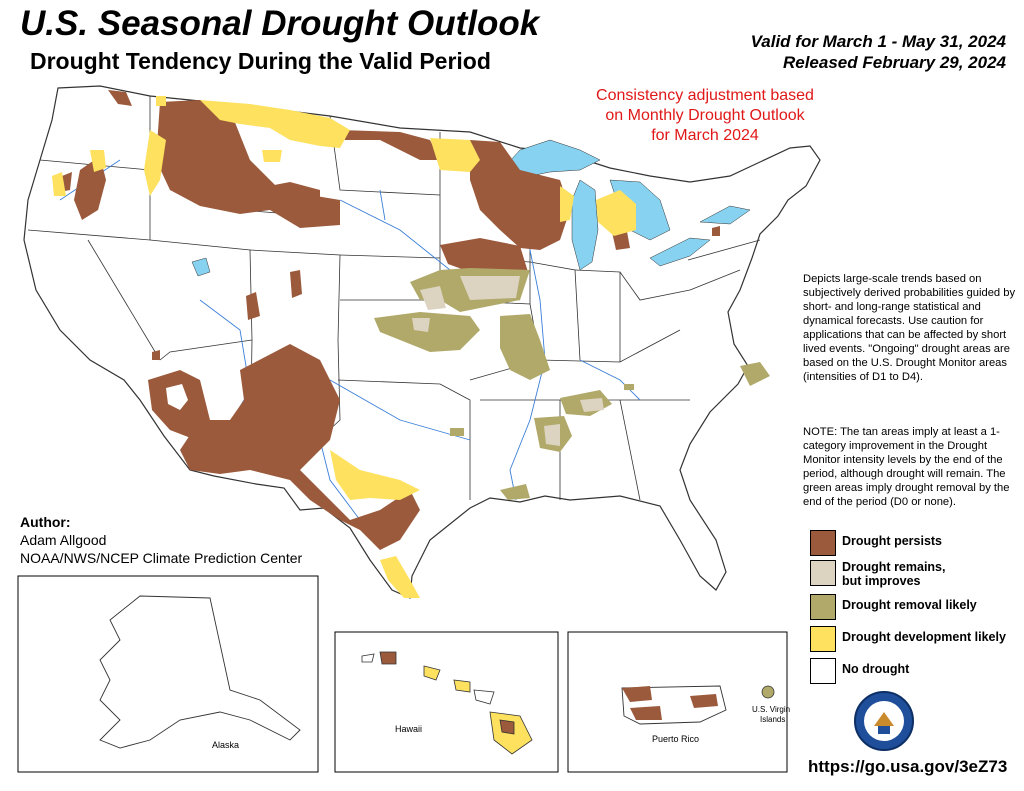 The height and width of the screenshot is (791, 1024). What do you see at coordinates (908, 766) in the screenshot?
I see `short-url-link: https://go.usa.gov/3eZ73` at bounding box center [908, 766].